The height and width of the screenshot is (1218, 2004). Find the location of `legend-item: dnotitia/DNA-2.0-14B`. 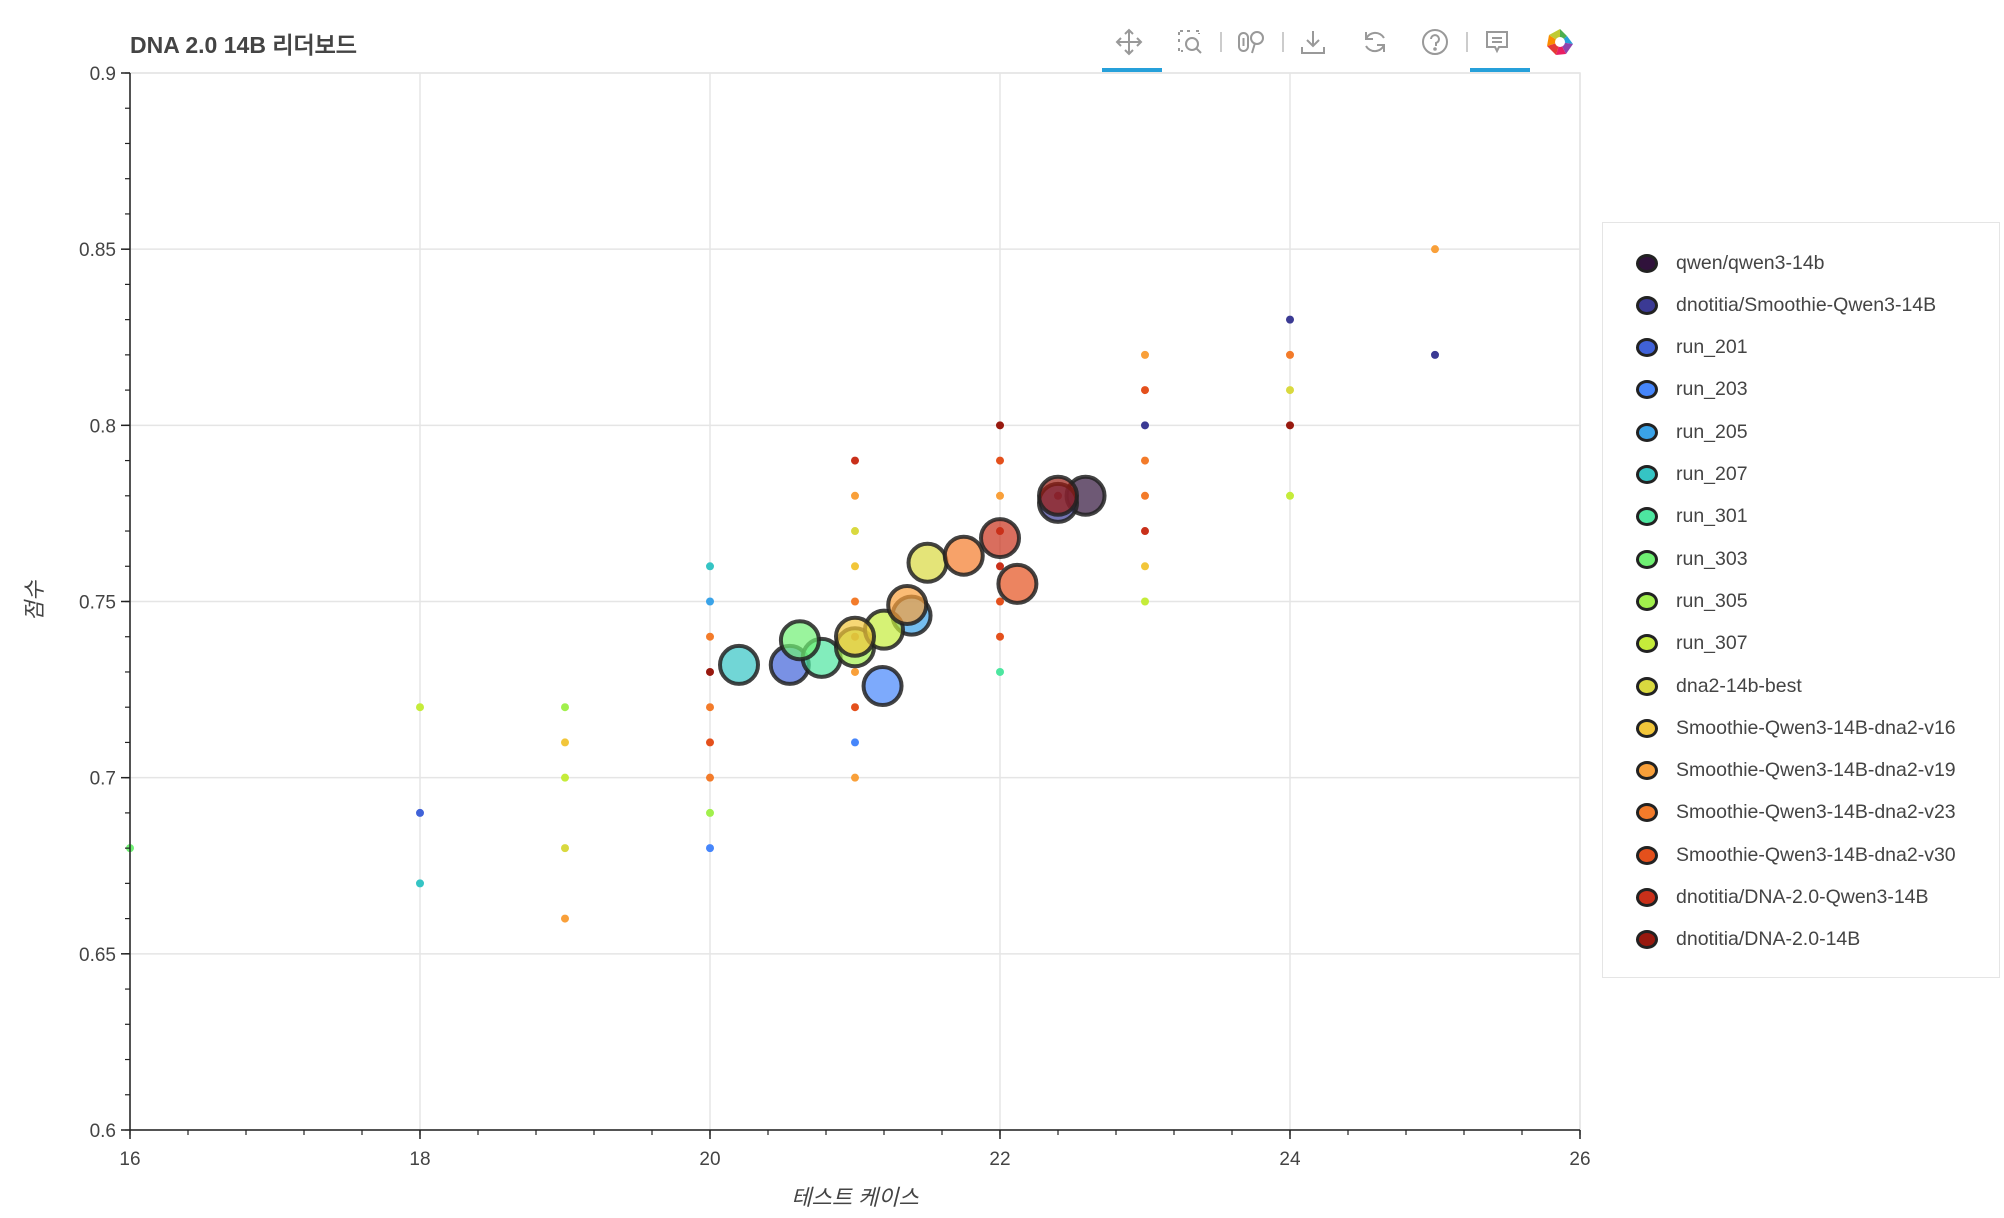

legend-item: dnotitia/DNA-2.0-14B is located at coordinates (1731, 940).